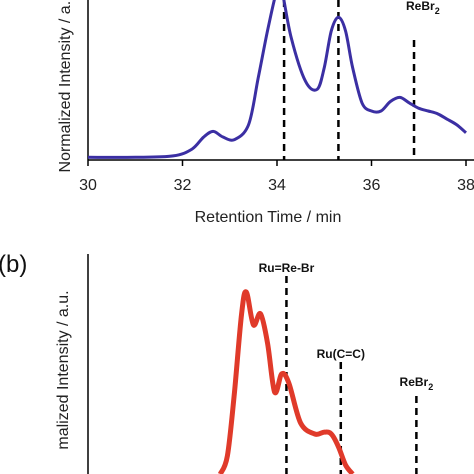 The height and width of the screenshot is (474, 474). I want to click on panel-a-marker-label: ReBr2, so click(423, 8).